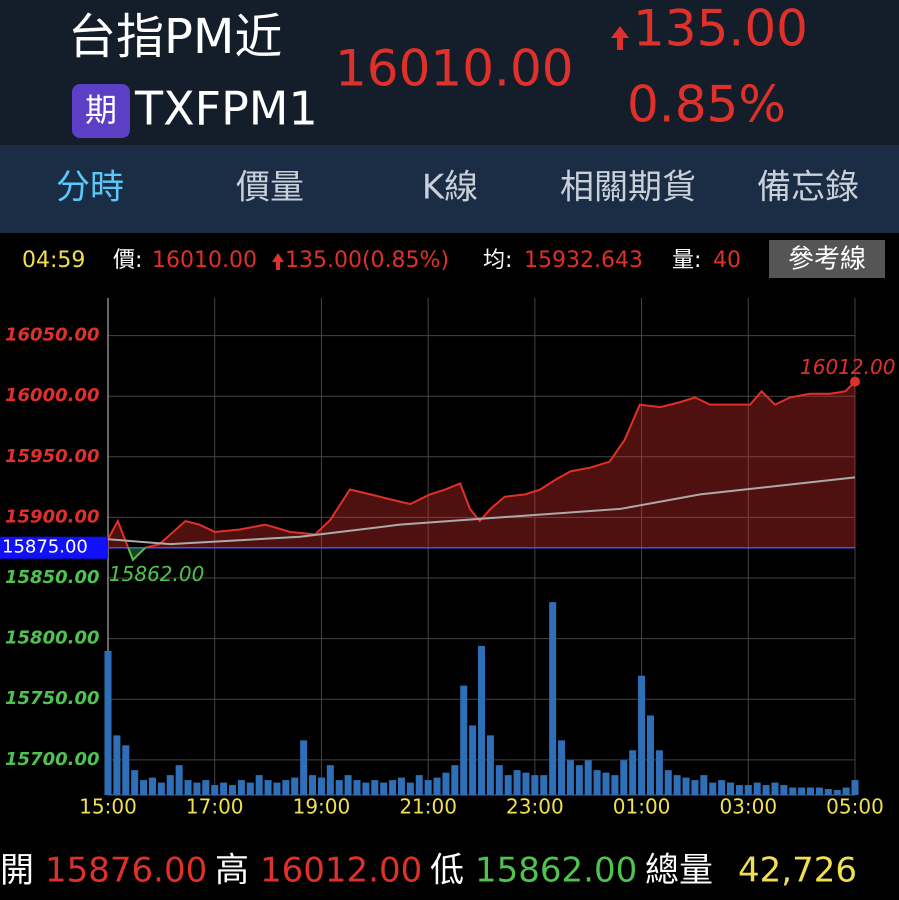 This screenshot has width=899, height=900. What do you see at coordinates (52, 638) in the screenshot?
I see `y-tick-label: 15800.00` at bounding box center [52, 638].